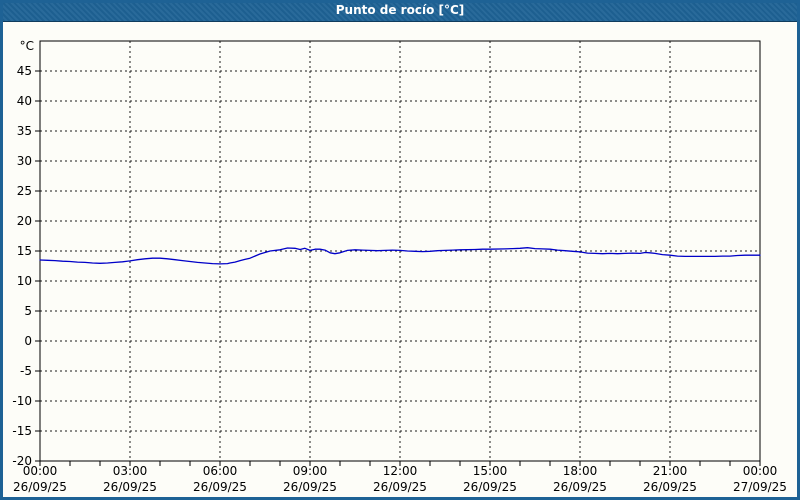 This screenshot has height=500, width=800. Describe the element at coordinates (580, 471) in the screenshot. I see `x-axis-time-label: 18:00` at that location.